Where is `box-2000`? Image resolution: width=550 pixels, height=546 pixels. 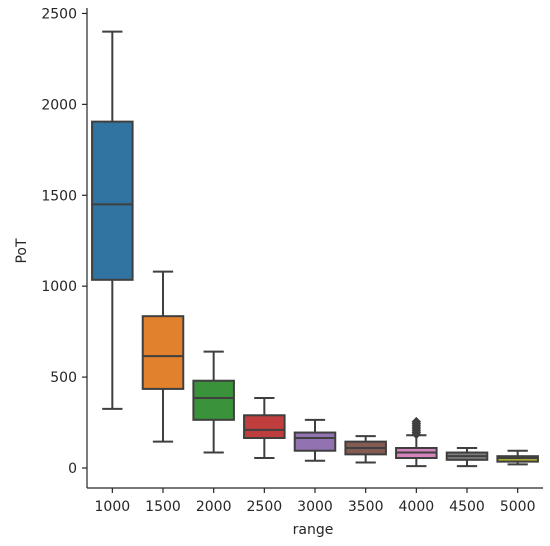
box-2000 is located at coordinates (213, 400).